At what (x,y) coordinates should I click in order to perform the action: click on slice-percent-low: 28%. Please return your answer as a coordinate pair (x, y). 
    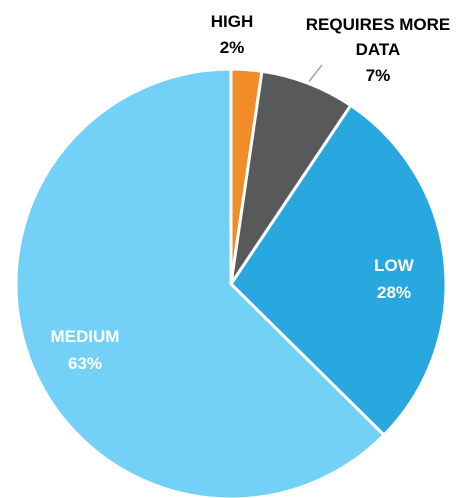
    Looking at the image, I should click on (394, 292).